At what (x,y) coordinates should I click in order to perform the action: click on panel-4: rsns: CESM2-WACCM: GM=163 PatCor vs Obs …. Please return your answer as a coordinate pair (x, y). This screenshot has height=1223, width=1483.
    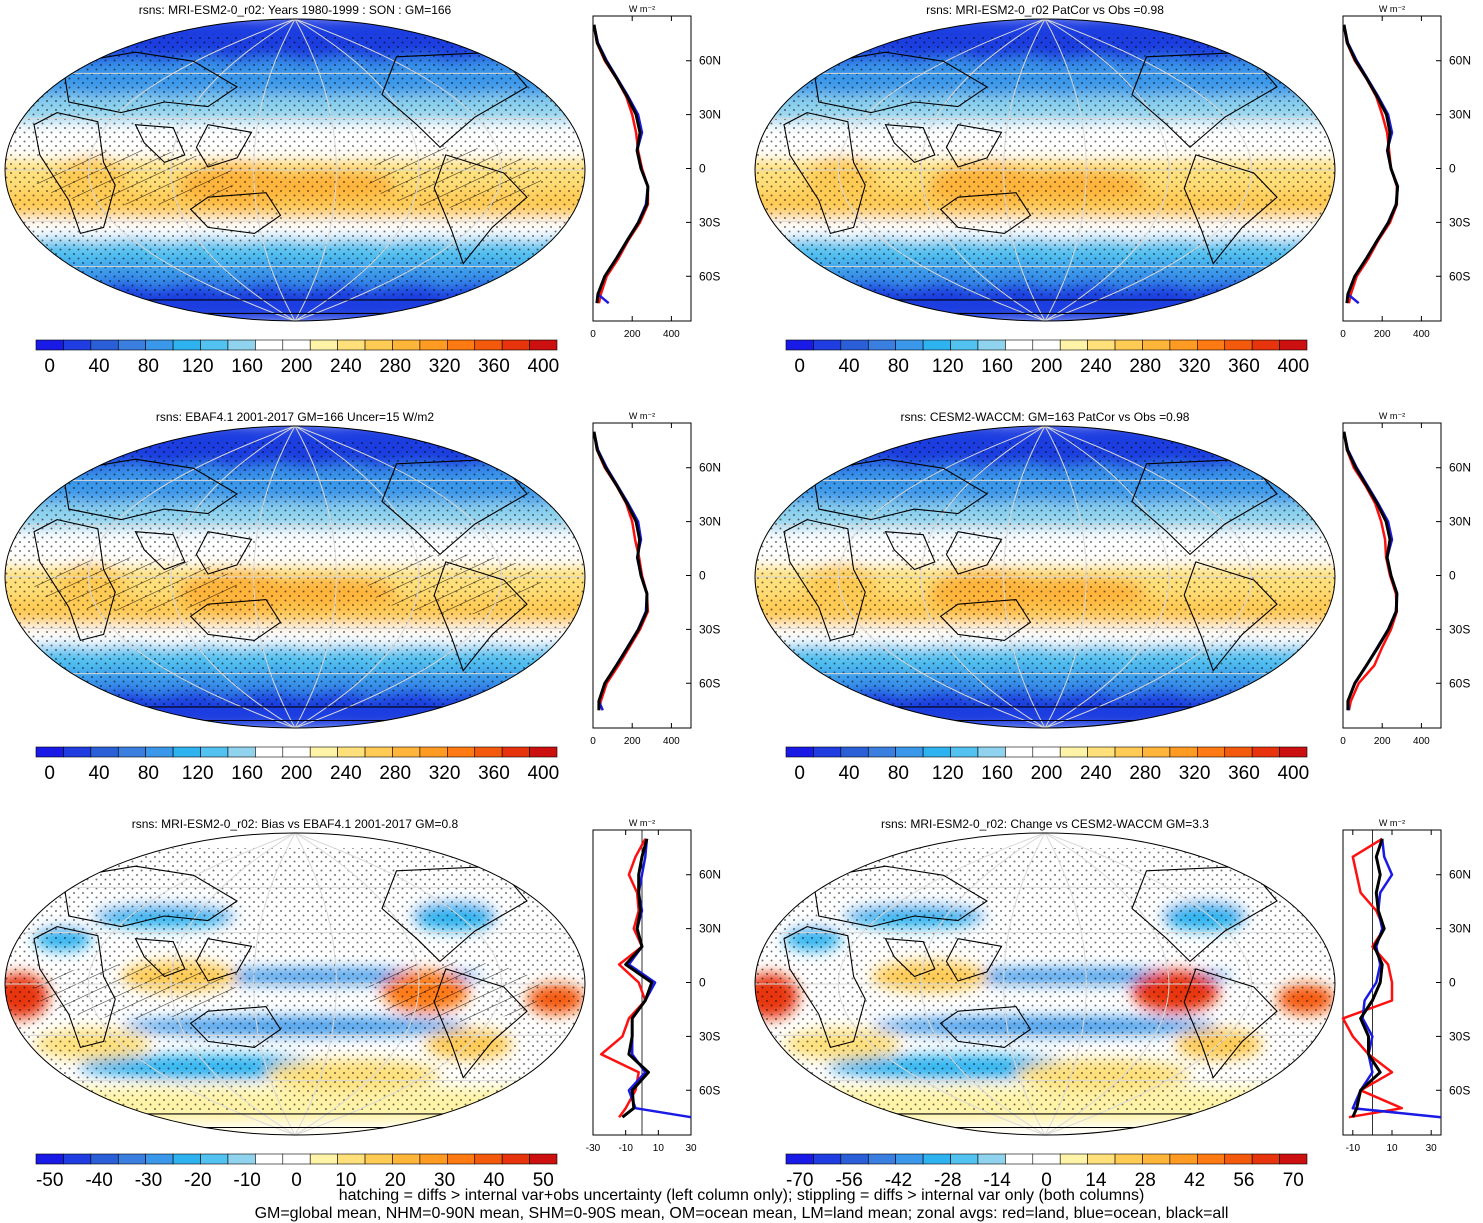
    Looking at the image, I should click on (1112, 597).